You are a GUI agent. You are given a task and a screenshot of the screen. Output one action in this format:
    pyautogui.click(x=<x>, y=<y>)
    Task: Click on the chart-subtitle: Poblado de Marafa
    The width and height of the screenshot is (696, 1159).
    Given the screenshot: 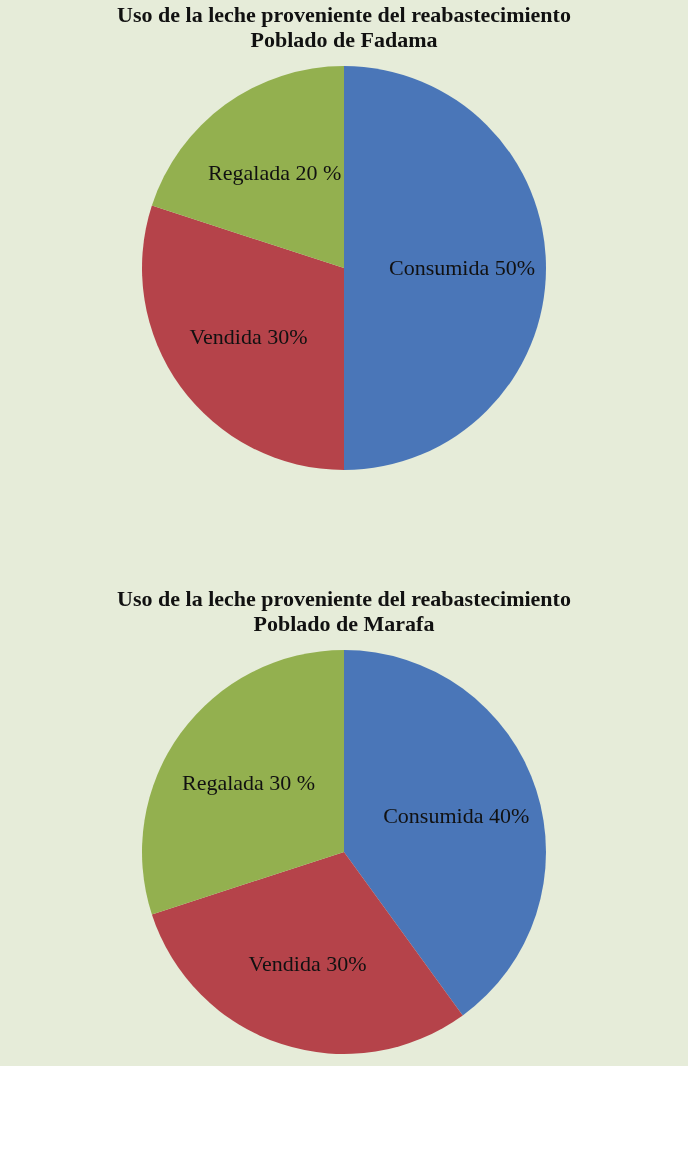 What is the action you would take?
    pyautogui.click(x=344, y=623)
    